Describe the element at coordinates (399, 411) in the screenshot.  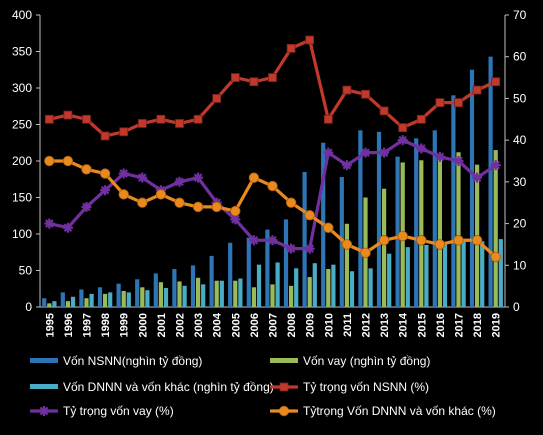
I see `legend-label: Tỷtrọng Vốn DNNN và vốn khác (%)` at that location.